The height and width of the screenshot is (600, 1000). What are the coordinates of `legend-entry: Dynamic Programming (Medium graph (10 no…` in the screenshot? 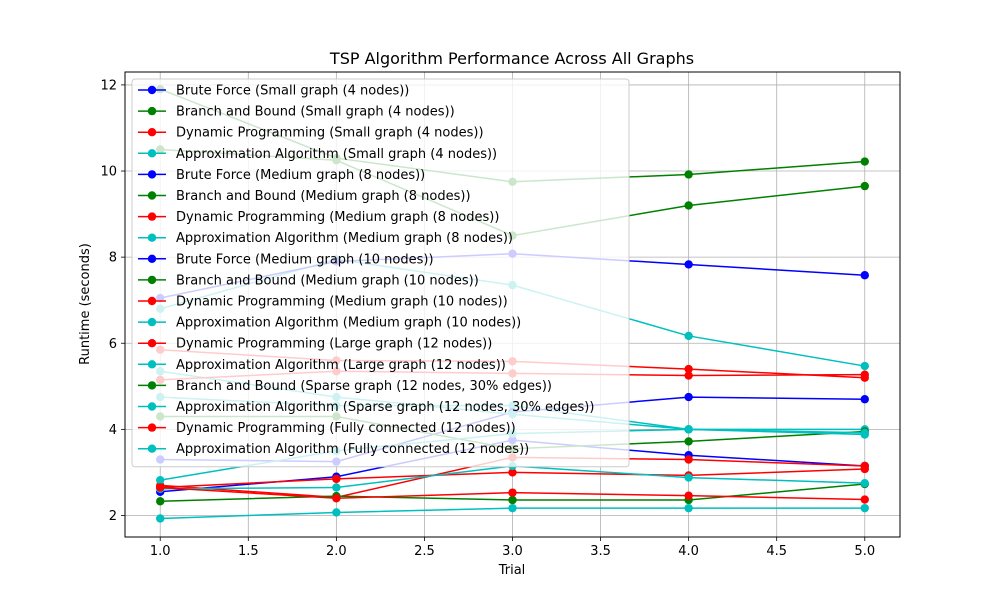 It's located at (323, 302).